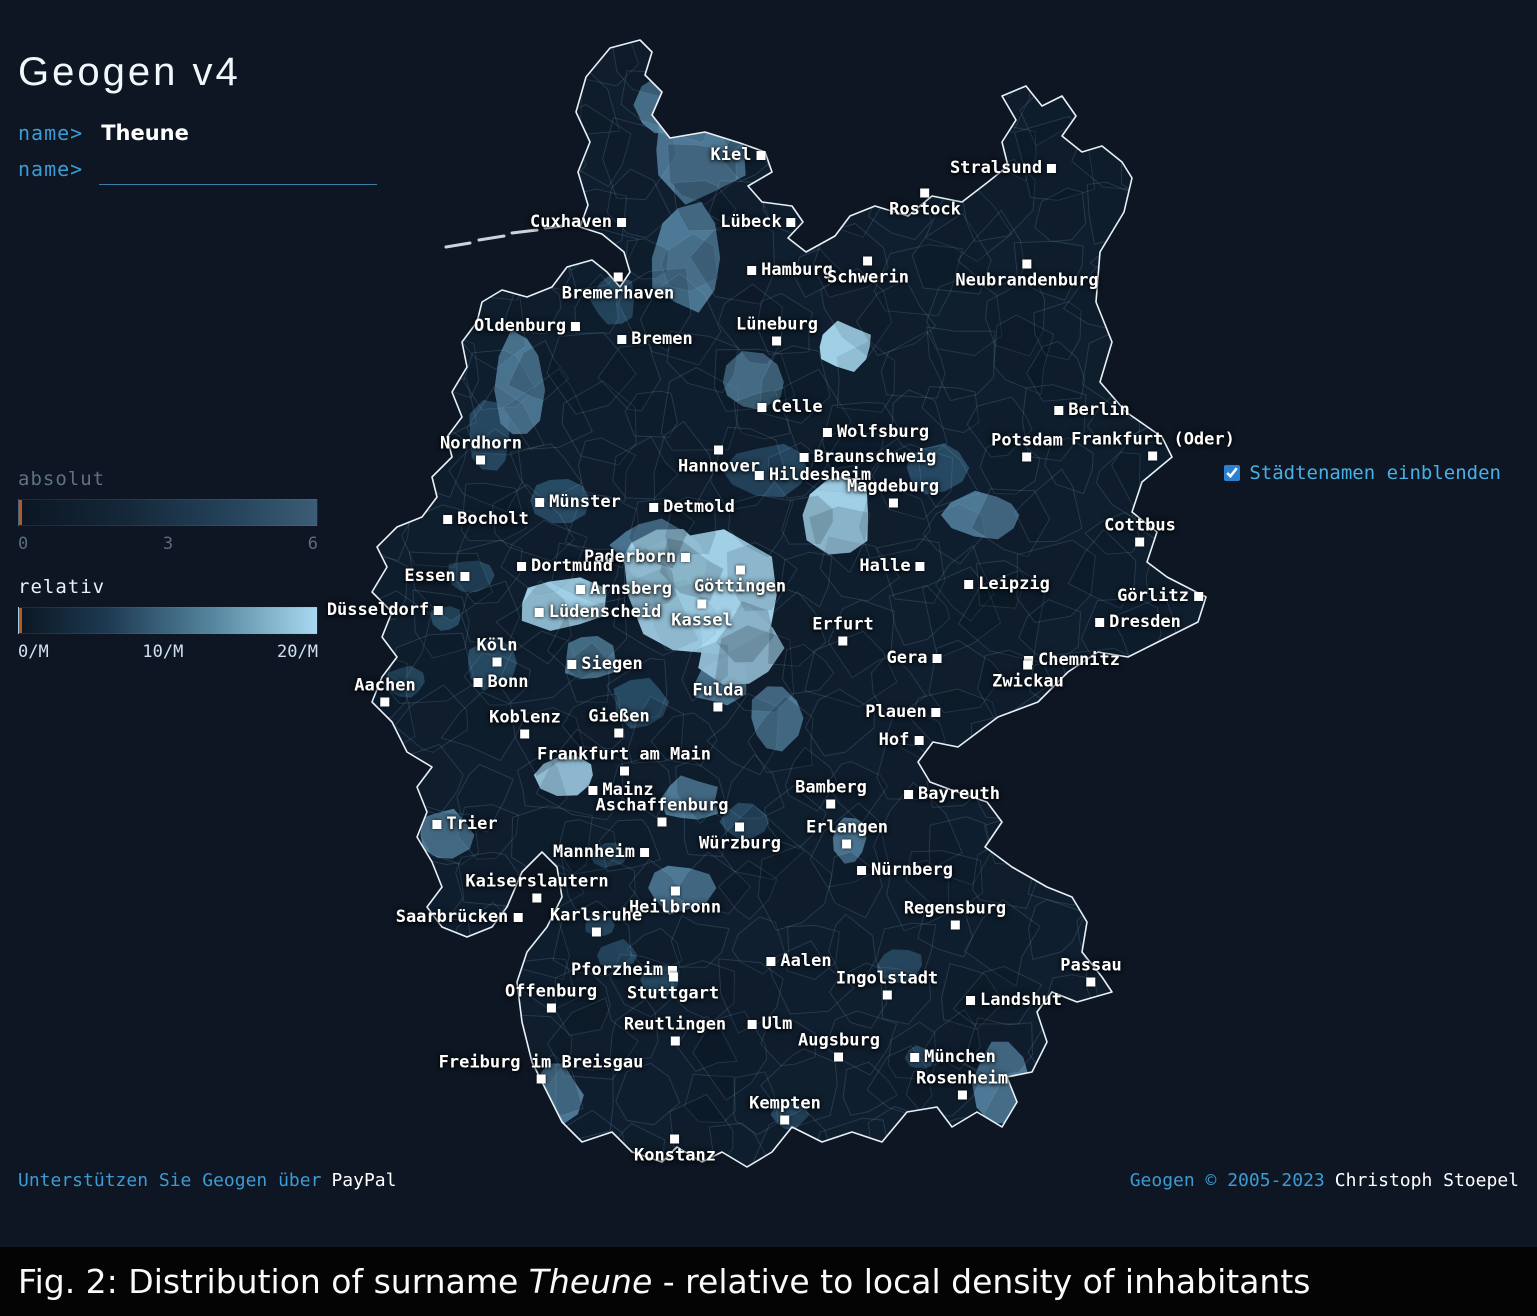  I want to click on caption-surname: Theune, so click(590, 1281).